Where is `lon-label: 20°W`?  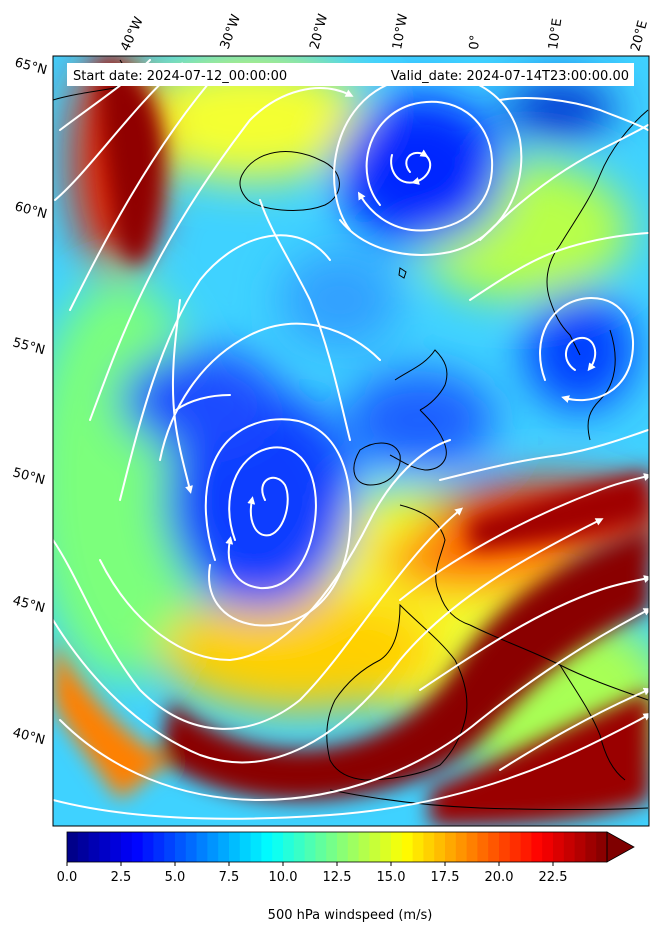 lon-label: 20°W is located at coordinates (319, 31).